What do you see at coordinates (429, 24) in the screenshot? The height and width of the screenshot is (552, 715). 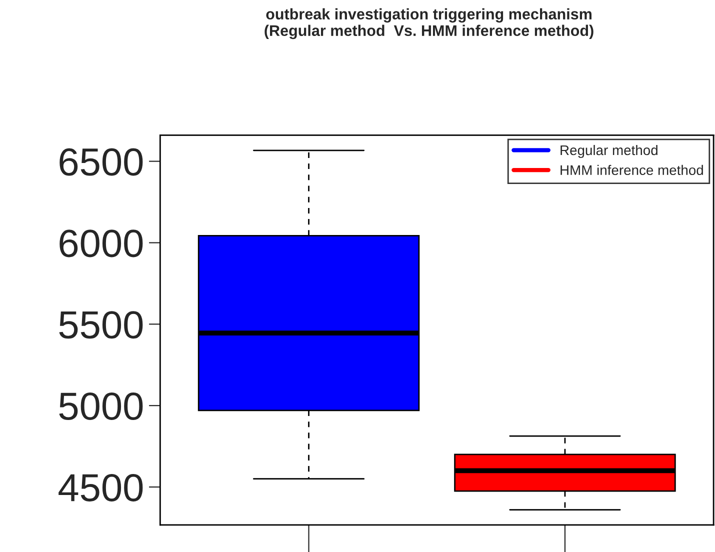 I see `chart-title: outbreak investigation triggering mechanism (Regular method Vs. HMM inference method)` at bounding box center [429, 24].